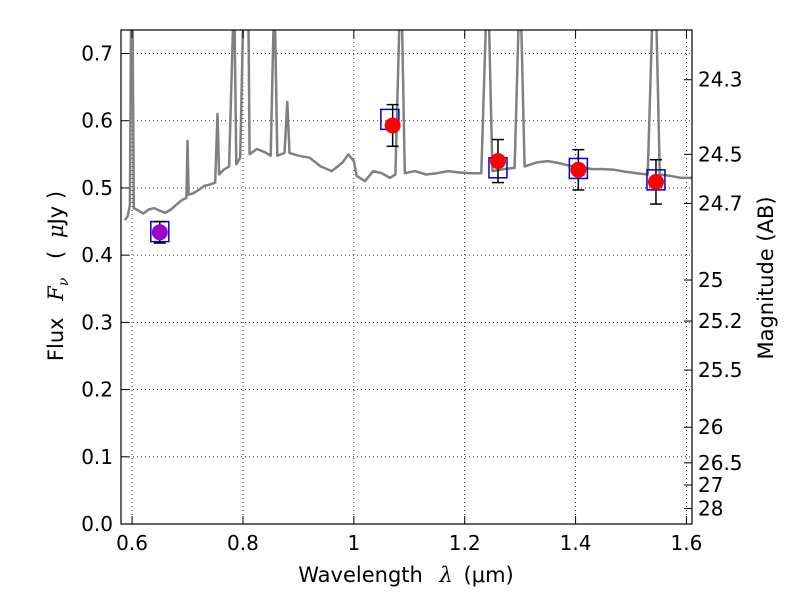  Describe the element at coordinates (243, 543) in the screenshot. I see `x-tick-label: 0.8` at that location.